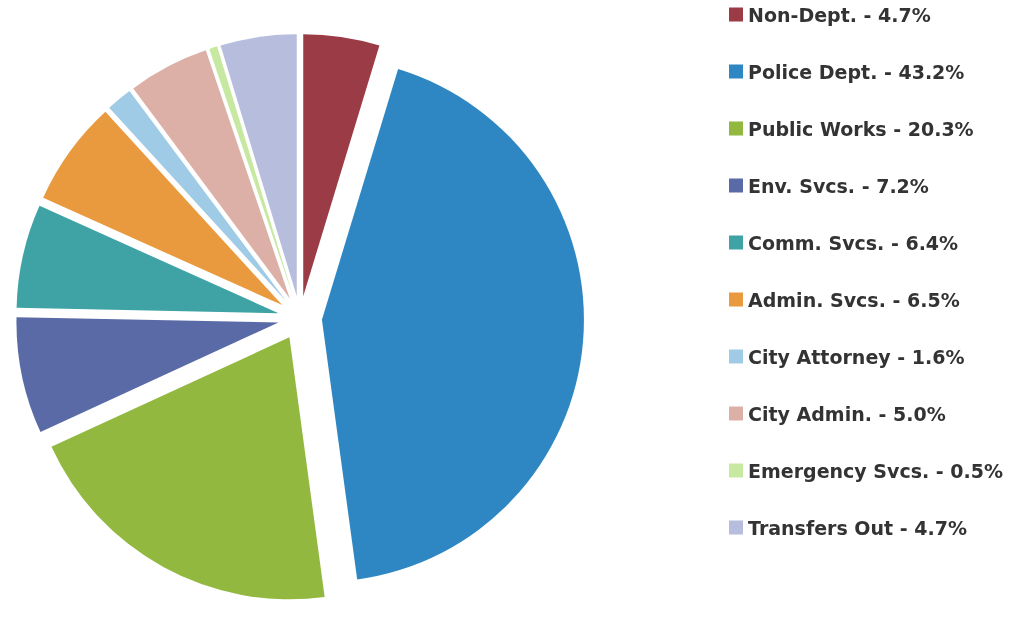 This screenshot has width=1018, height=622. What do you see at coordinates (856, 356) in the screenshot?
I see `legend-label: City Attorney - 1.6%` at bounding box center [856, 356].